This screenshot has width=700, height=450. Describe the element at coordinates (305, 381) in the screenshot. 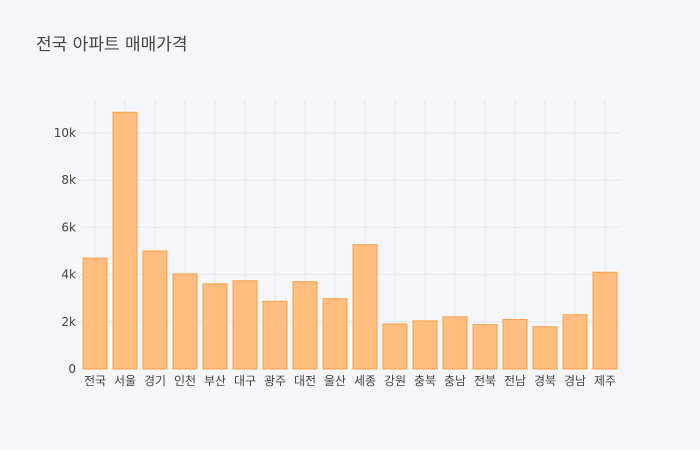

I see `x-tick-label: 대전` at that location.